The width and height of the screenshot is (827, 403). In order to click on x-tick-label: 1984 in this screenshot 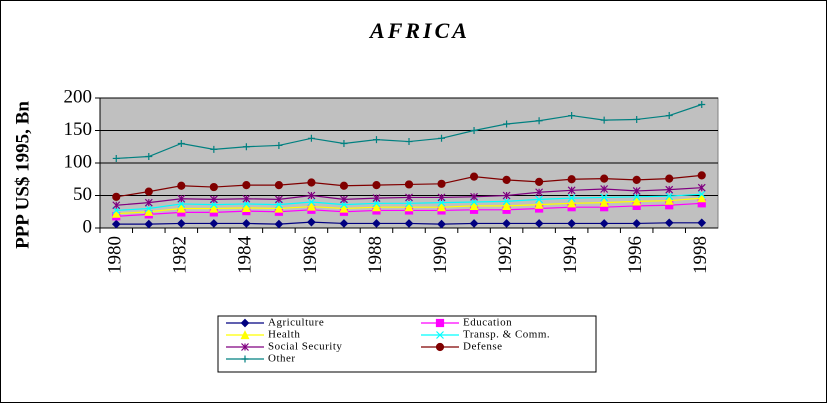, I will do `click(245, 255)`.